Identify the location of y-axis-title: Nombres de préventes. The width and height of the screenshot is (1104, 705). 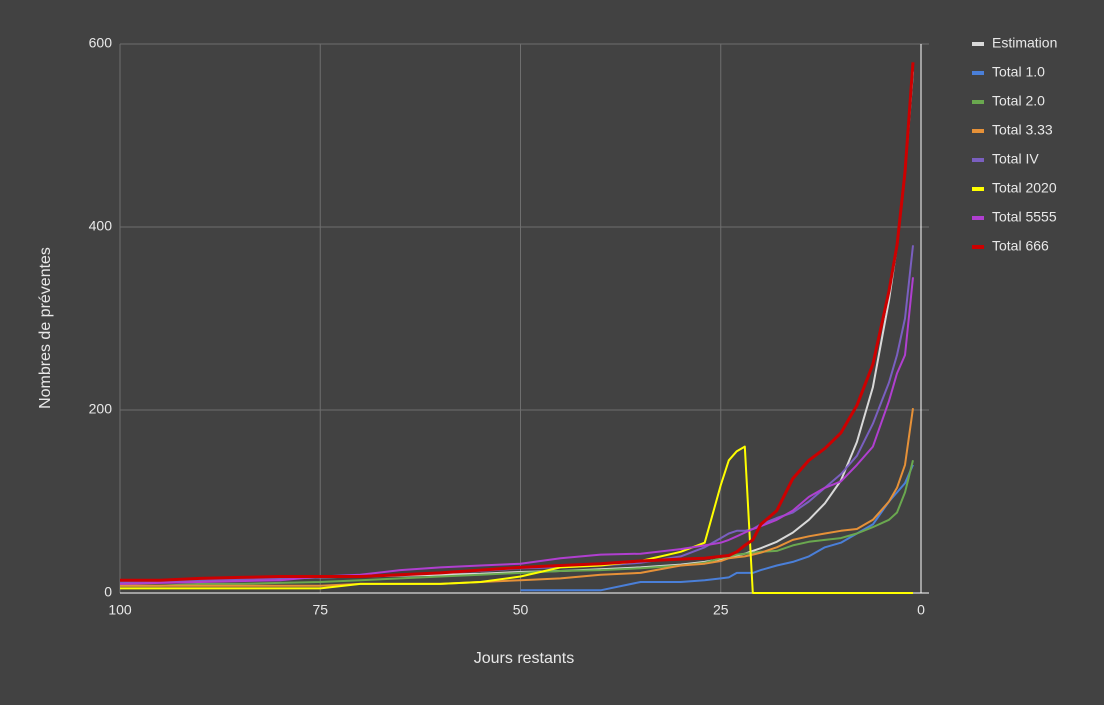
(45, 328).